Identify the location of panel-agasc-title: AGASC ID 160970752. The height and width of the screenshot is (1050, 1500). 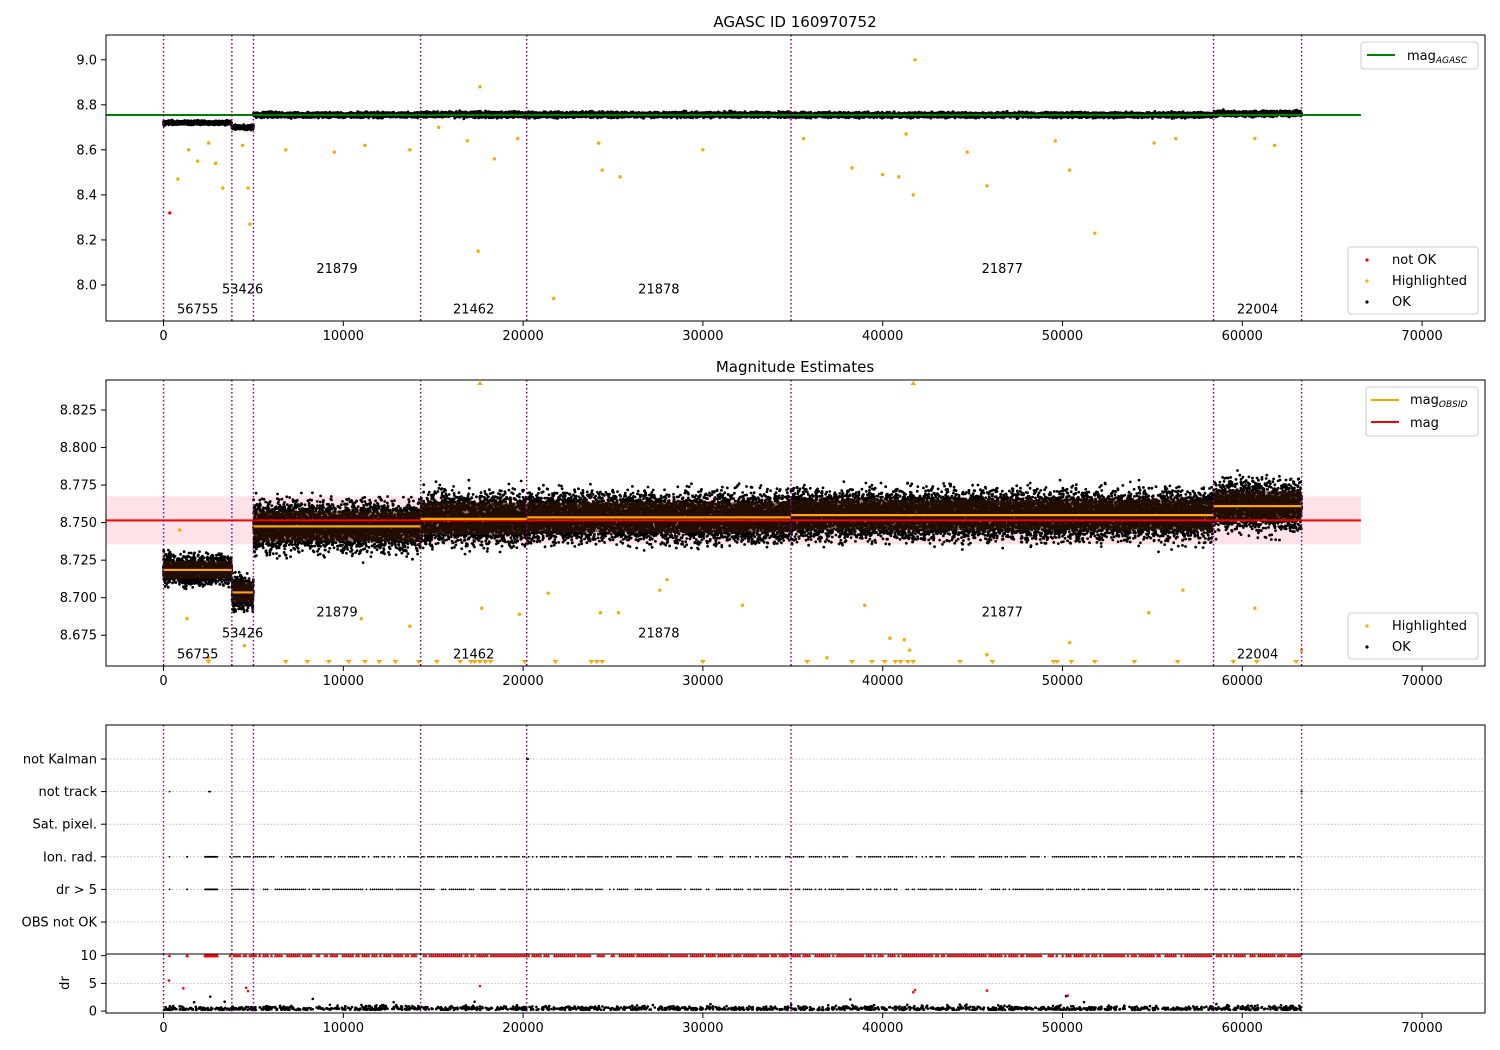
(794, 22).